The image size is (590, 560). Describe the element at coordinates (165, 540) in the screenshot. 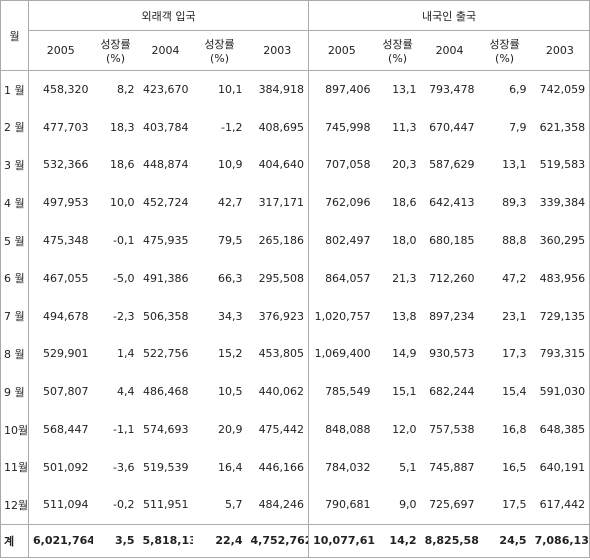

I see `cell: 5,818,138` at that location.